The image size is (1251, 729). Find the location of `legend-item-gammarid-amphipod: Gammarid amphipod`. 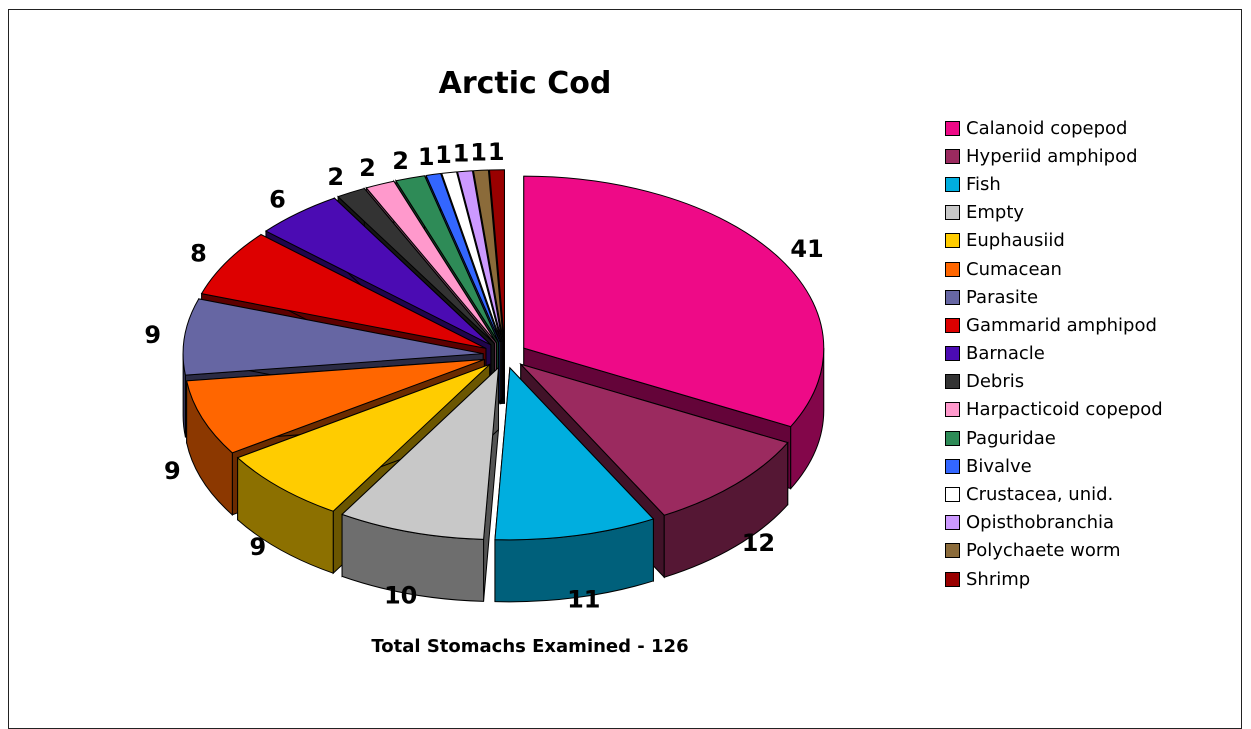

legend-item-gammarid-amphipod: Gammarid amphipod is located at coordinates (1054, 325).